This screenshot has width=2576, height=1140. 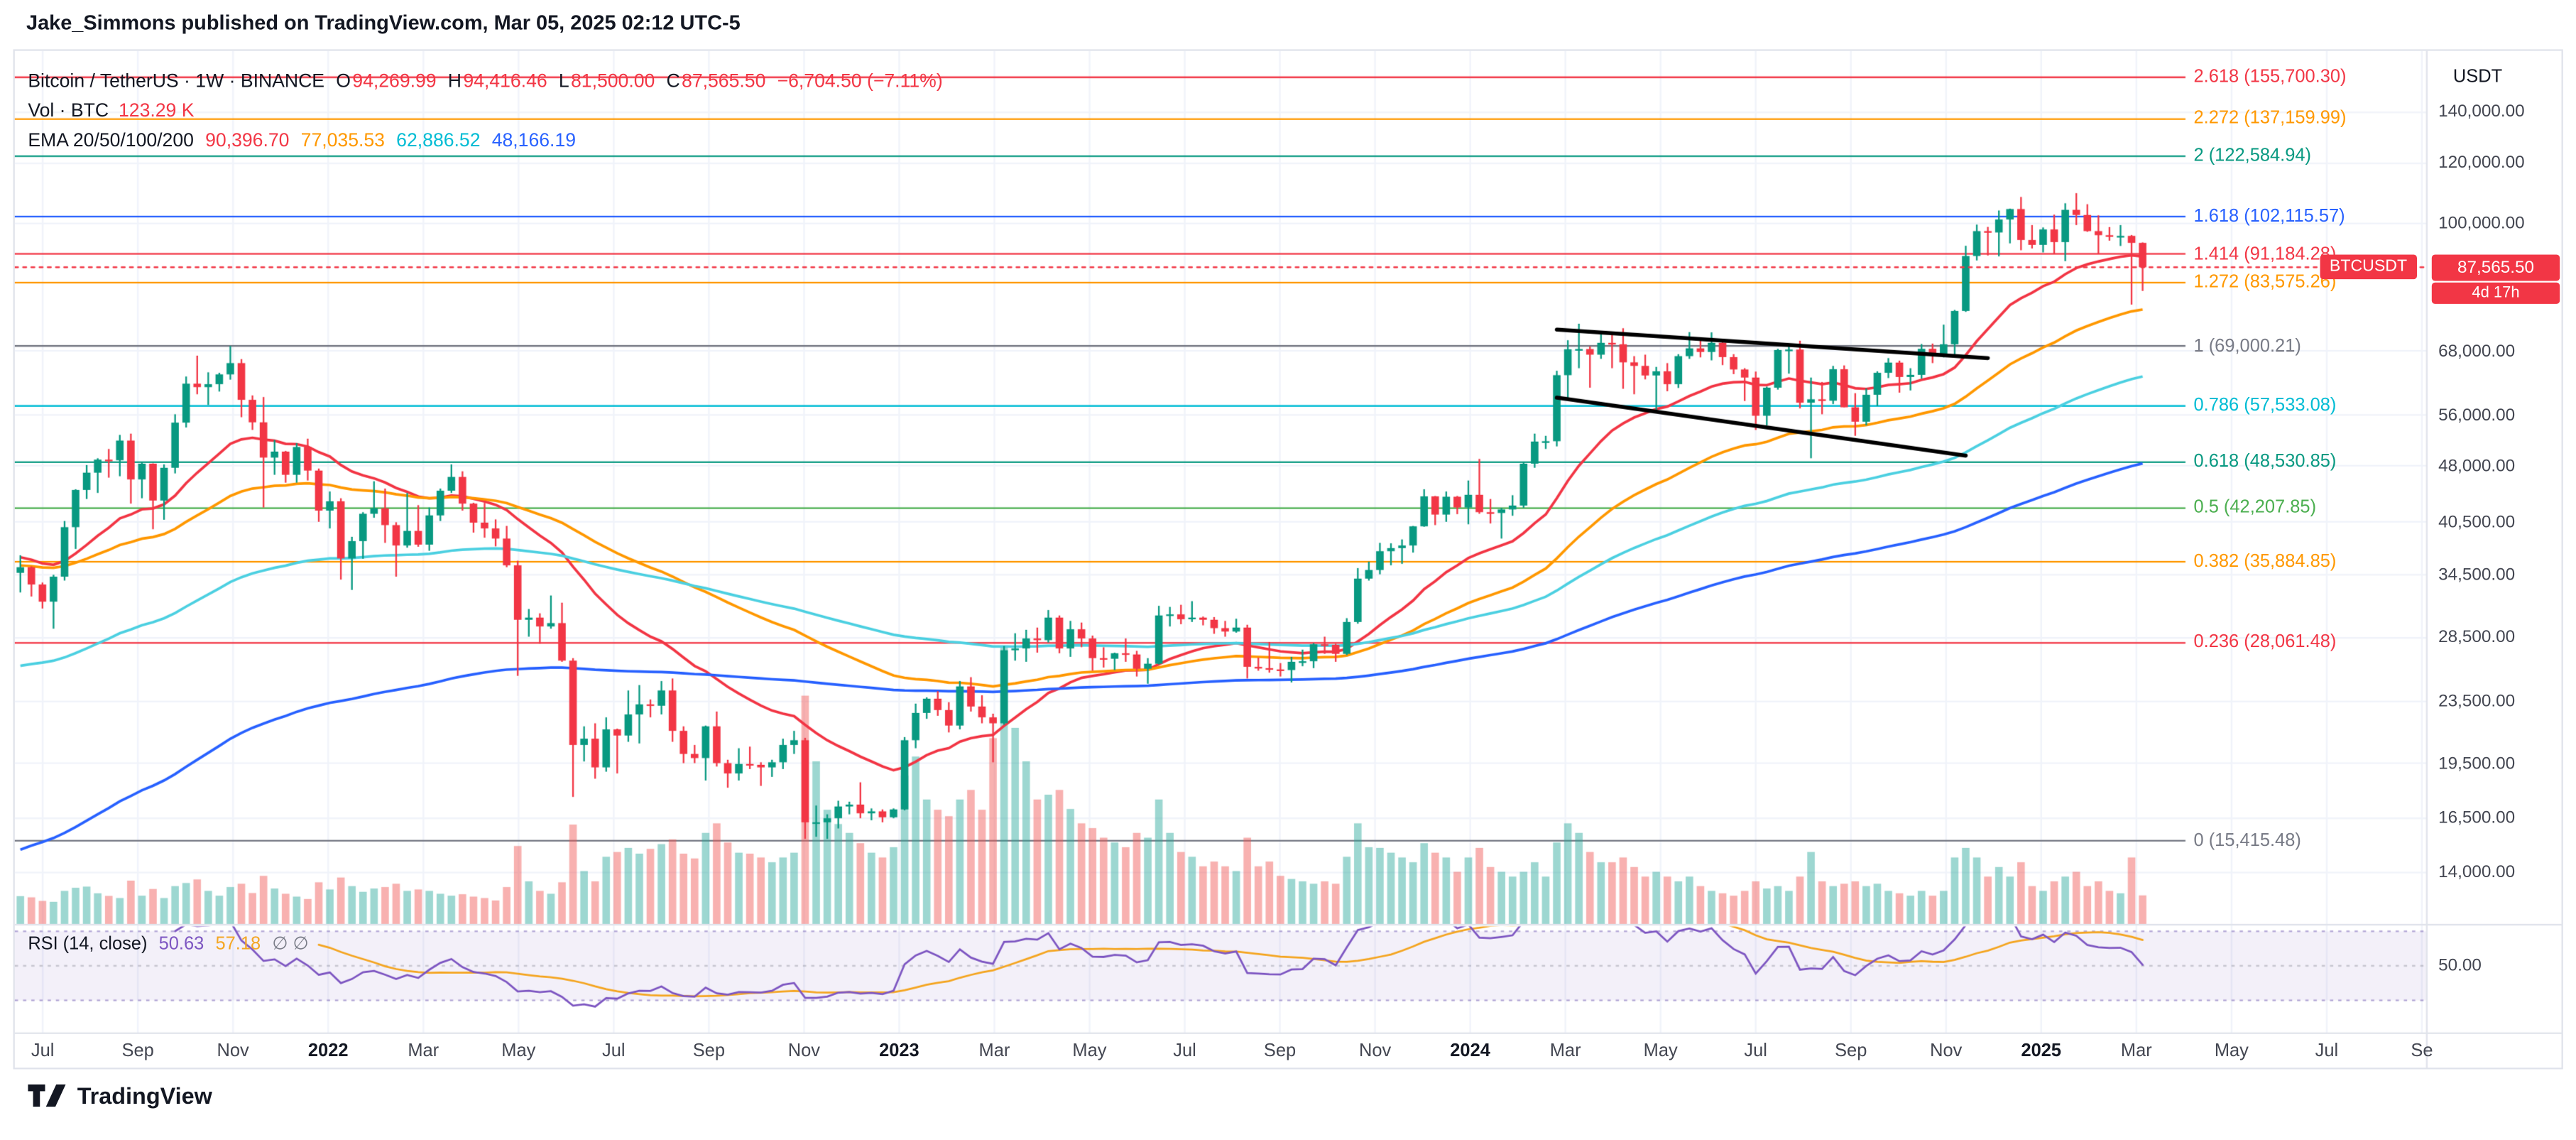 I want to click on symbol-title: Bitcoin / TetherUS · 1W · BINANCE, so click(x=176, y=82).